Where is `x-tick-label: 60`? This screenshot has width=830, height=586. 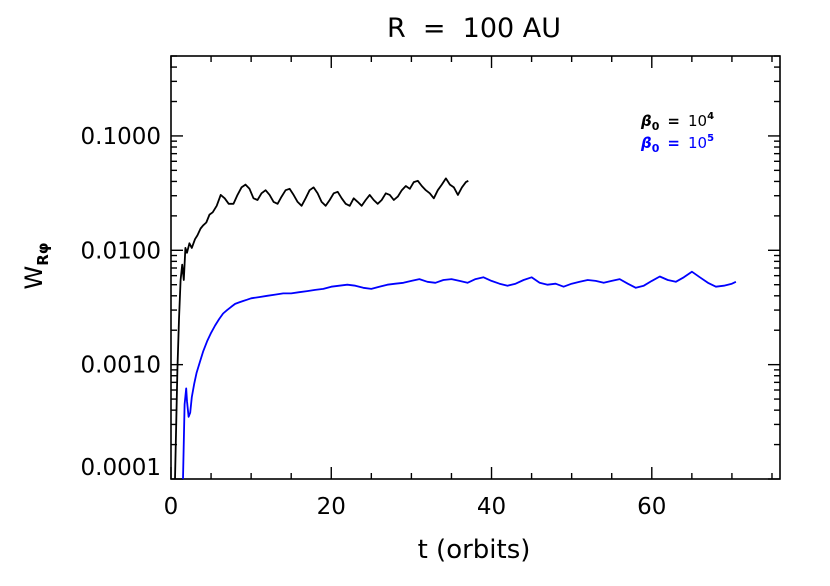 x-tick-label: 60 is located at coordinates (651, 507).